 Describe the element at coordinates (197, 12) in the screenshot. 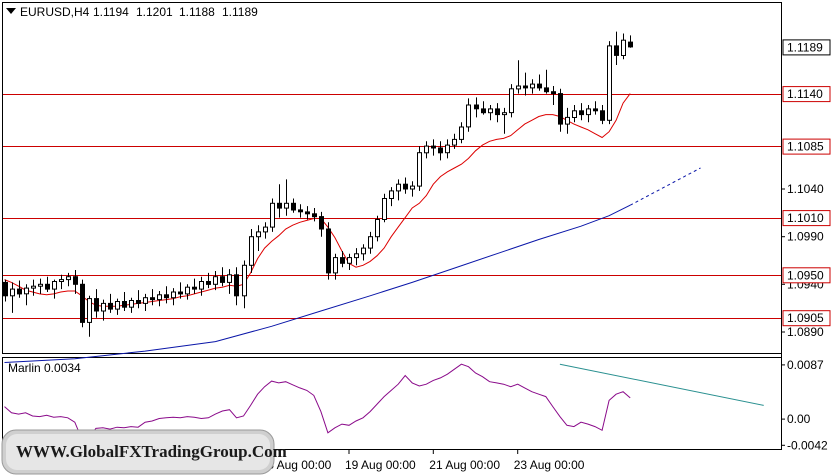

I see `ohlc-value: 1.1188` at that location.